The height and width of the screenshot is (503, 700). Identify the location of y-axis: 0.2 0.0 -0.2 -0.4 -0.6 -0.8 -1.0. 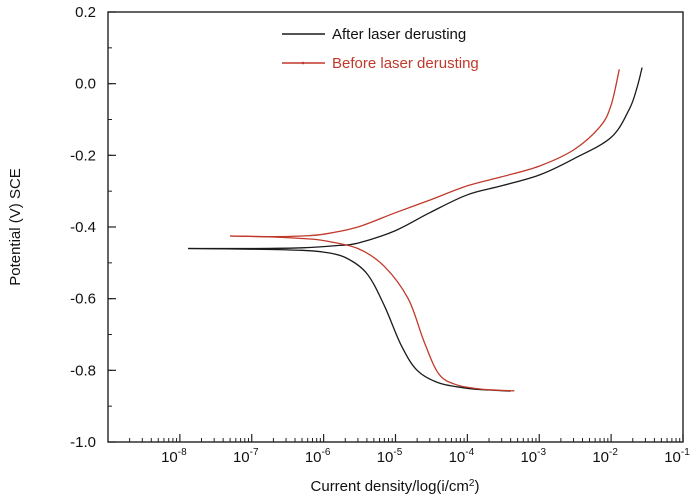
(93, 227).